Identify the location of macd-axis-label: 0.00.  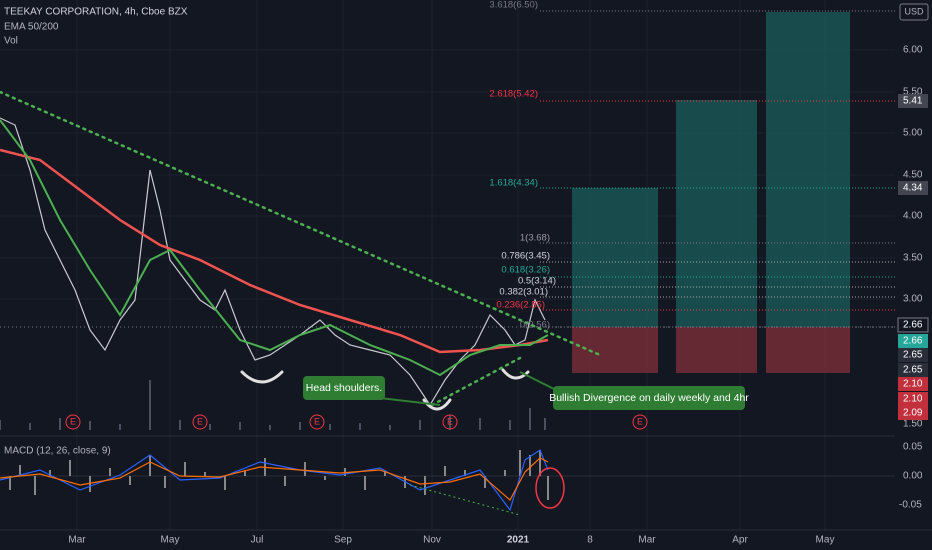
(913, 476).